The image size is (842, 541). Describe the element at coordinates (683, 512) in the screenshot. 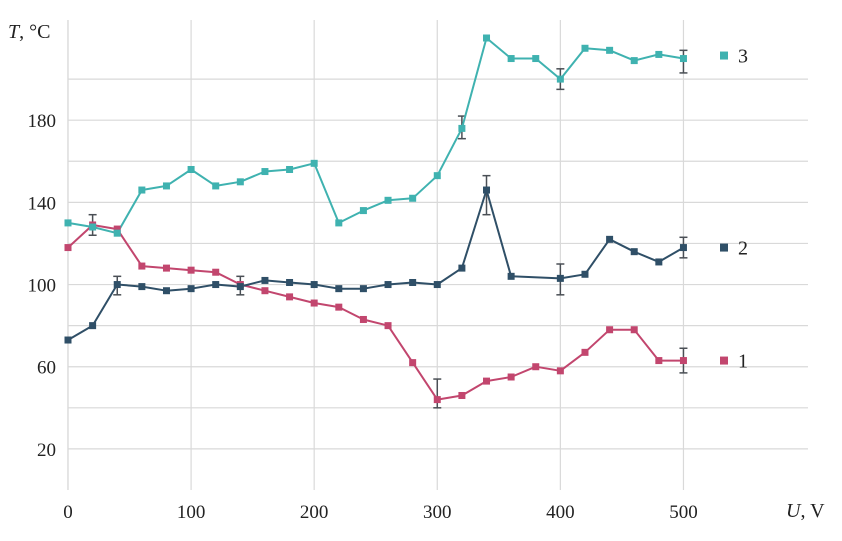

I see `x-tick-label: 500` at that location.